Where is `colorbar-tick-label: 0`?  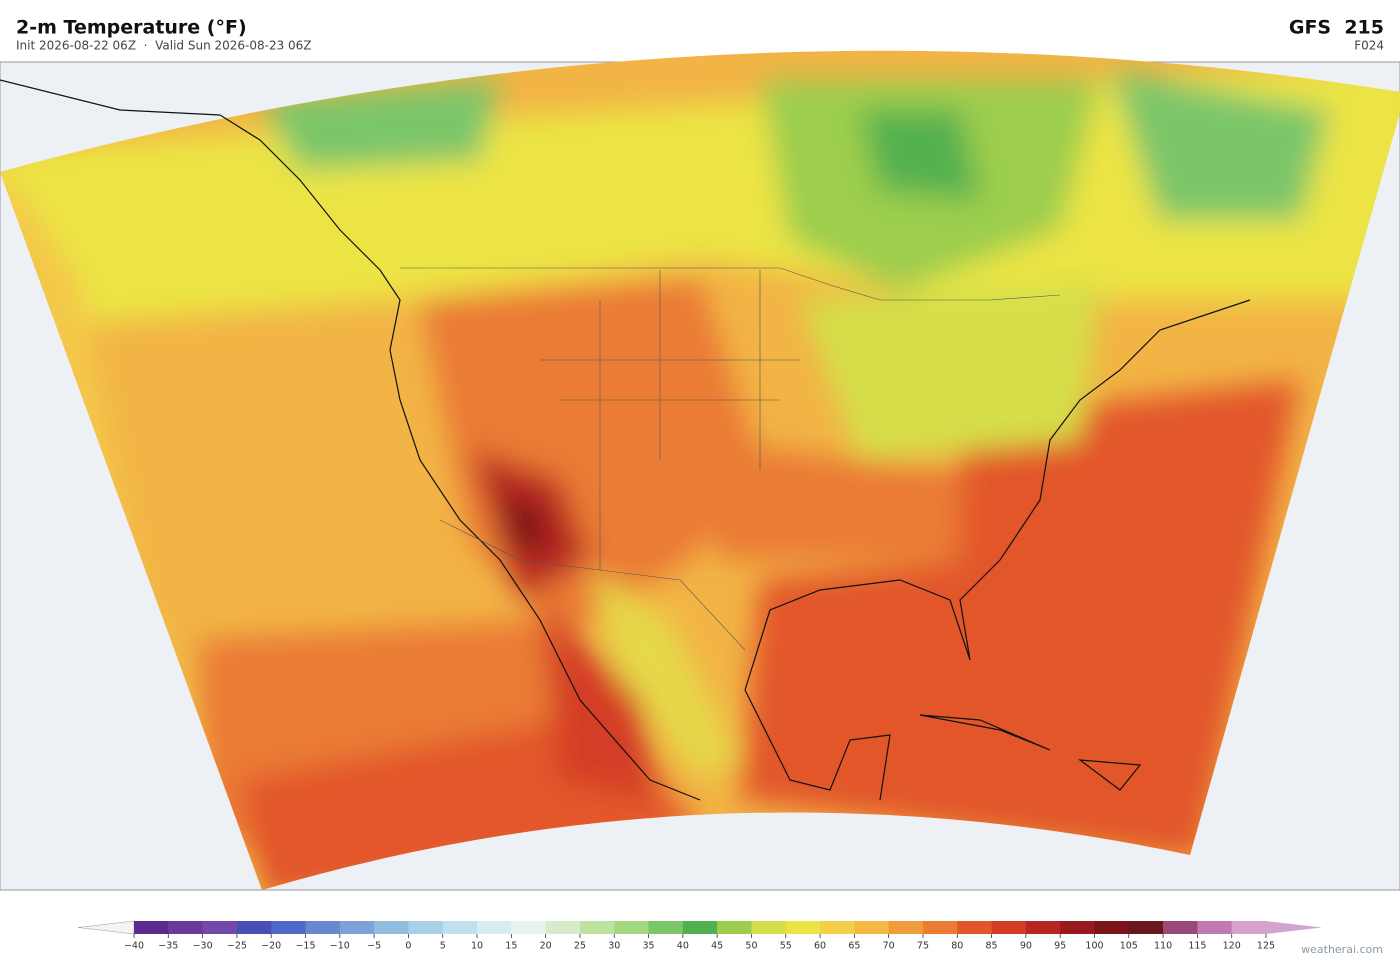
colorbar-tick-label: 0 is located at coordinates (408, 946).